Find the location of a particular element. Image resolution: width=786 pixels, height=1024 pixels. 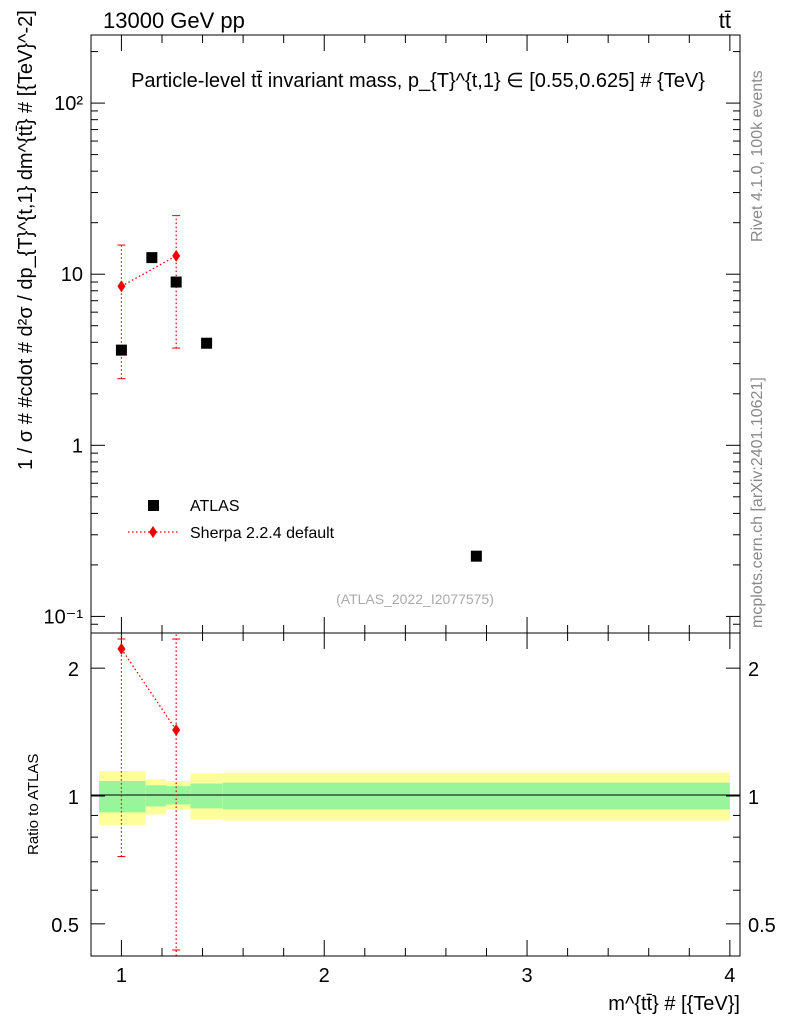

main-y-tick-label: 10⁻¹ is located at coordinates (64, 617).